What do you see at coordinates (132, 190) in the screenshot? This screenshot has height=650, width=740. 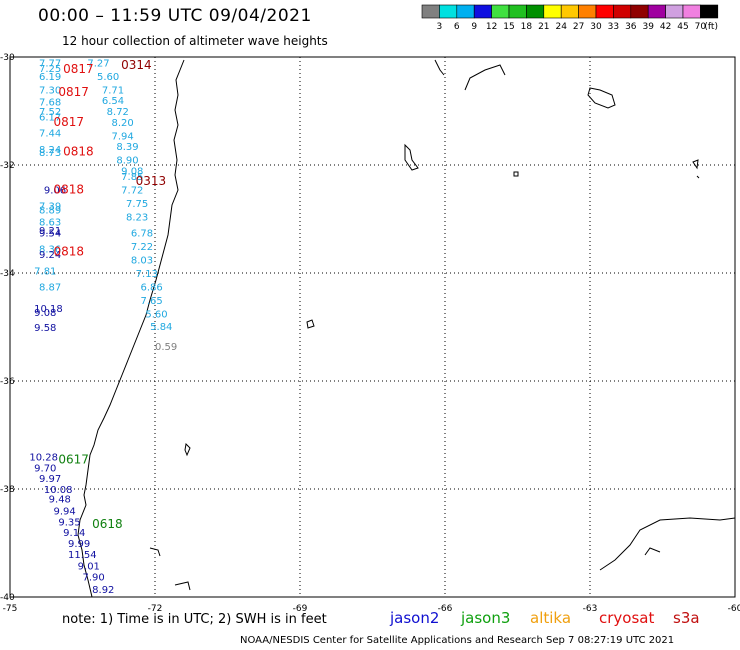 I see `wave-height-label: 7.72` at bounding box center [132, 190].